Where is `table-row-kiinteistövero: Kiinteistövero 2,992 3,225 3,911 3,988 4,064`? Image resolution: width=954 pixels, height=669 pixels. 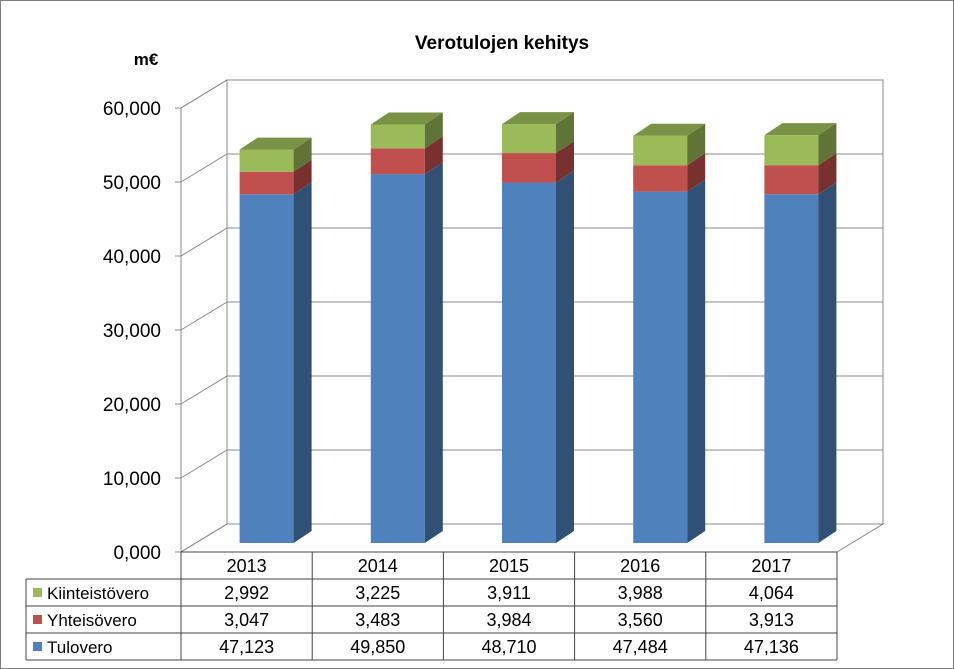
table-row-kiinteistövero: Kiinteistövero 2,992 3,225 3,911 3,988 4,064 is located at coordinates (413, 593).